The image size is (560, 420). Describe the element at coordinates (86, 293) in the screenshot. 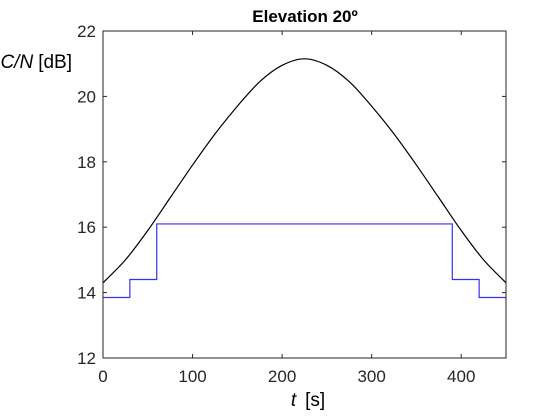

I see `y-tick-label: 14` at that location.